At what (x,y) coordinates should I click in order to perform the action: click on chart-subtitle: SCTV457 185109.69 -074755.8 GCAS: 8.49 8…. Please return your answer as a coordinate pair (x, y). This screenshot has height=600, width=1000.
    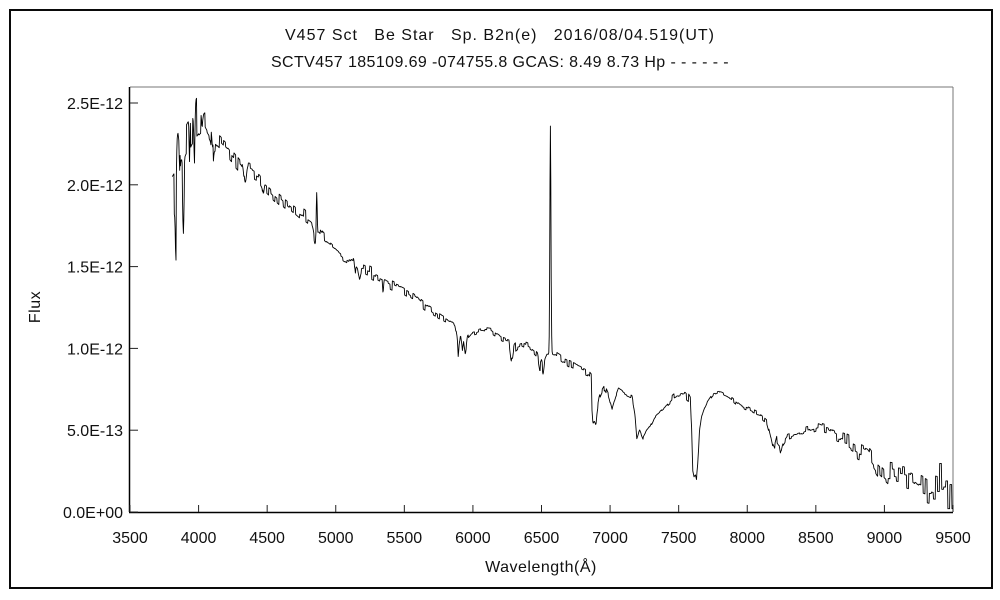
    Looking at the image, I should click on (500, 62).